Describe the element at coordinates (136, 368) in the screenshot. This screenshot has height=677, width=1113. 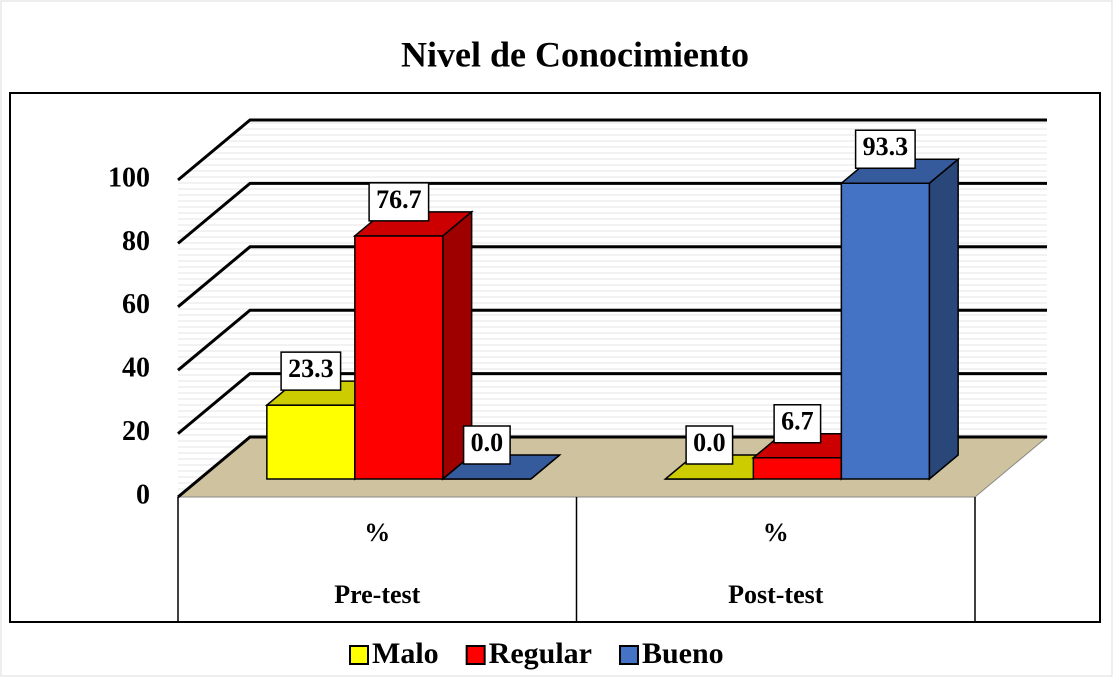
I see `y-tick-label: 40` at that location.